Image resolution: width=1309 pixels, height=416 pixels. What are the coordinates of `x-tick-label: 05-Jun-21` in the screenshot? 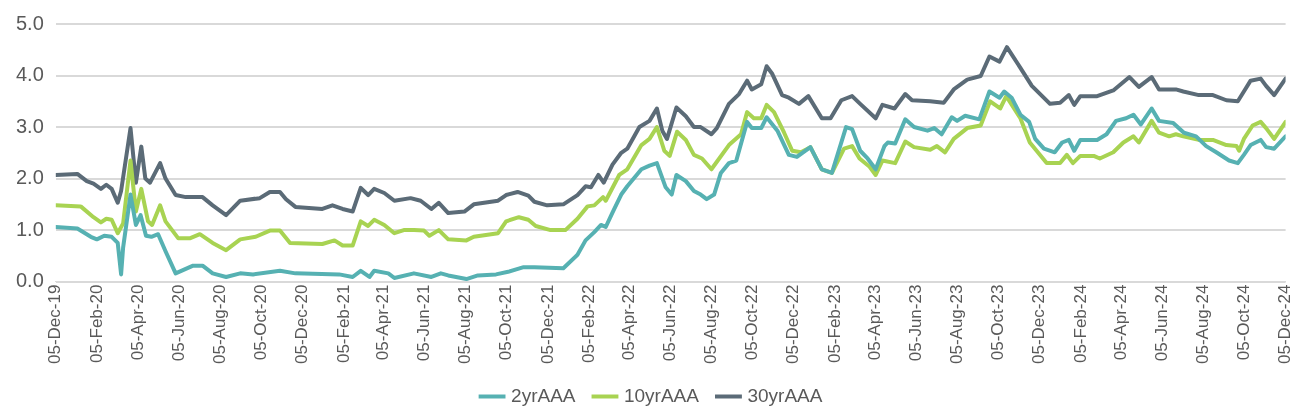 It's located at (424, 323).